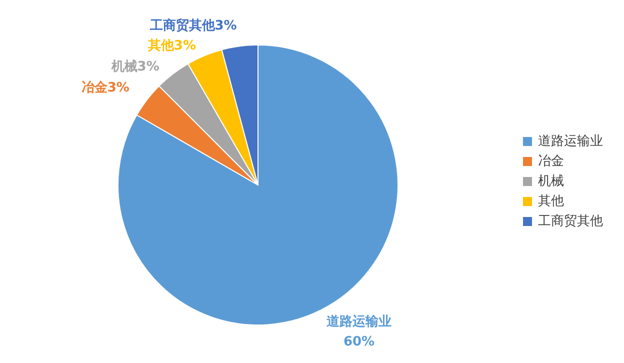 The width and height of the screenshot is (624, 363). What do you see at coordinates (161, 46) in the screenshot?
I see `slice-label: 其他` at bounding box center [161, 46].